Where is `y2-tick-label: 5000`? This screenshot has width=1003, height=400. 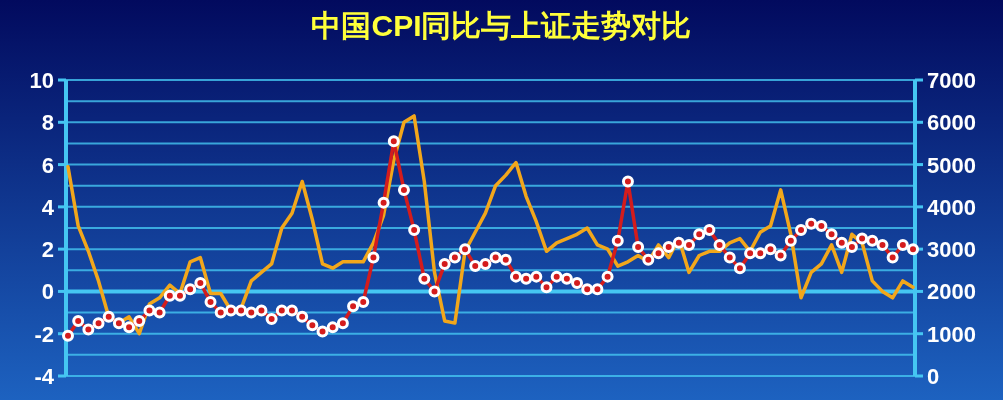 y2-tick-label: 5000 is located at coordinates (951, 165).